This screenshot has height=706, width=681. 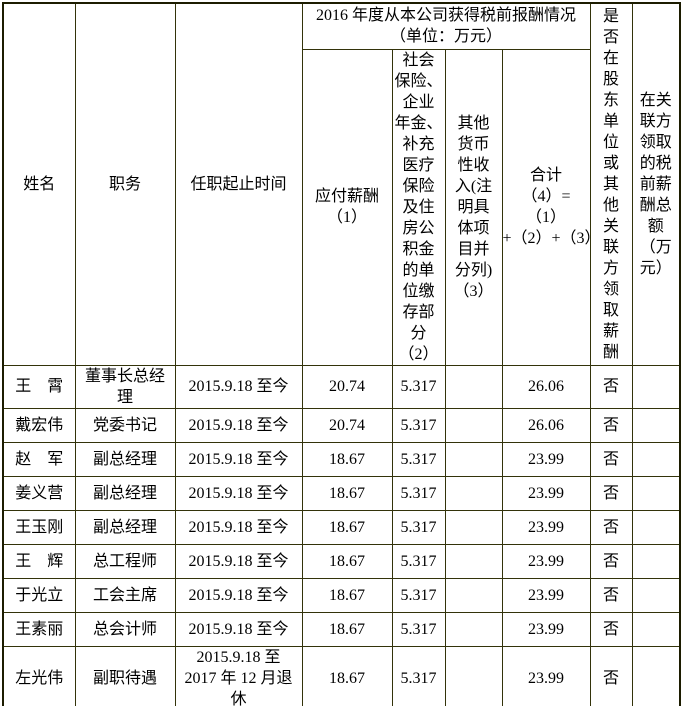 I want to click on name-cell: 戴宏伟, so click(x=39, y=425).